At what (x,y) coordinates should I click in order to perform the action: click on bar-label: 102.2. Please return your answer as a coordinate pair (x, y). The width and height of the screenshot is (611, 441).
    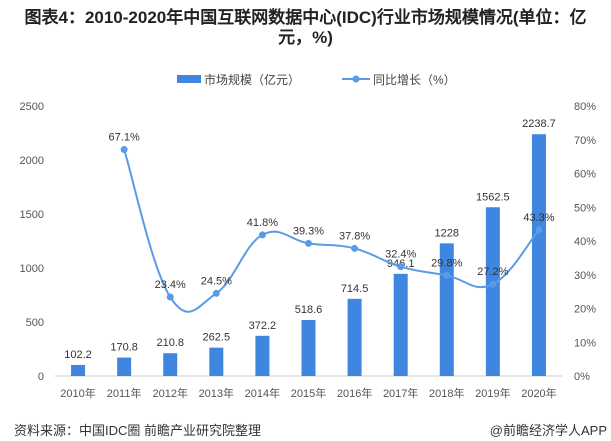
    Looking at the image, I should click on (78, 355).